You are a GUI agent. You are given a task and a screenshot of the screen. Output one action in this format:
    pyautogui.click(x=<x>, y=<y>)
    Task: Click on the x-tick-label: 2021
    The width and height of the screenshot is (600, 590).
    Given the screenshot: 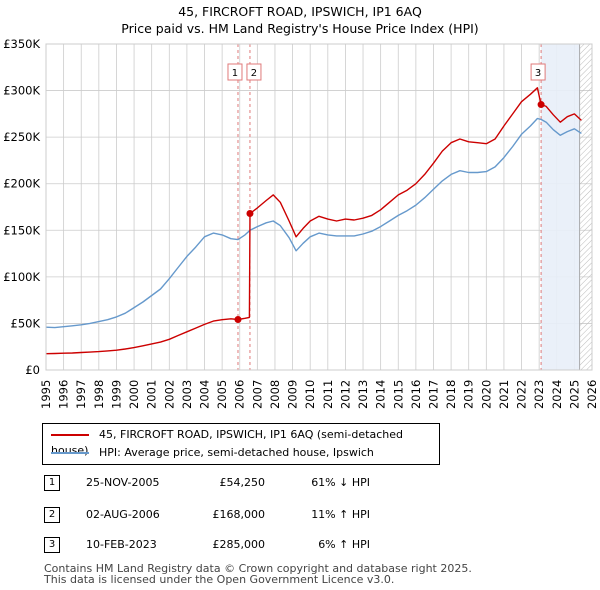 What is the action you would take?
    pyautogui.click(x=504, y=394)
    